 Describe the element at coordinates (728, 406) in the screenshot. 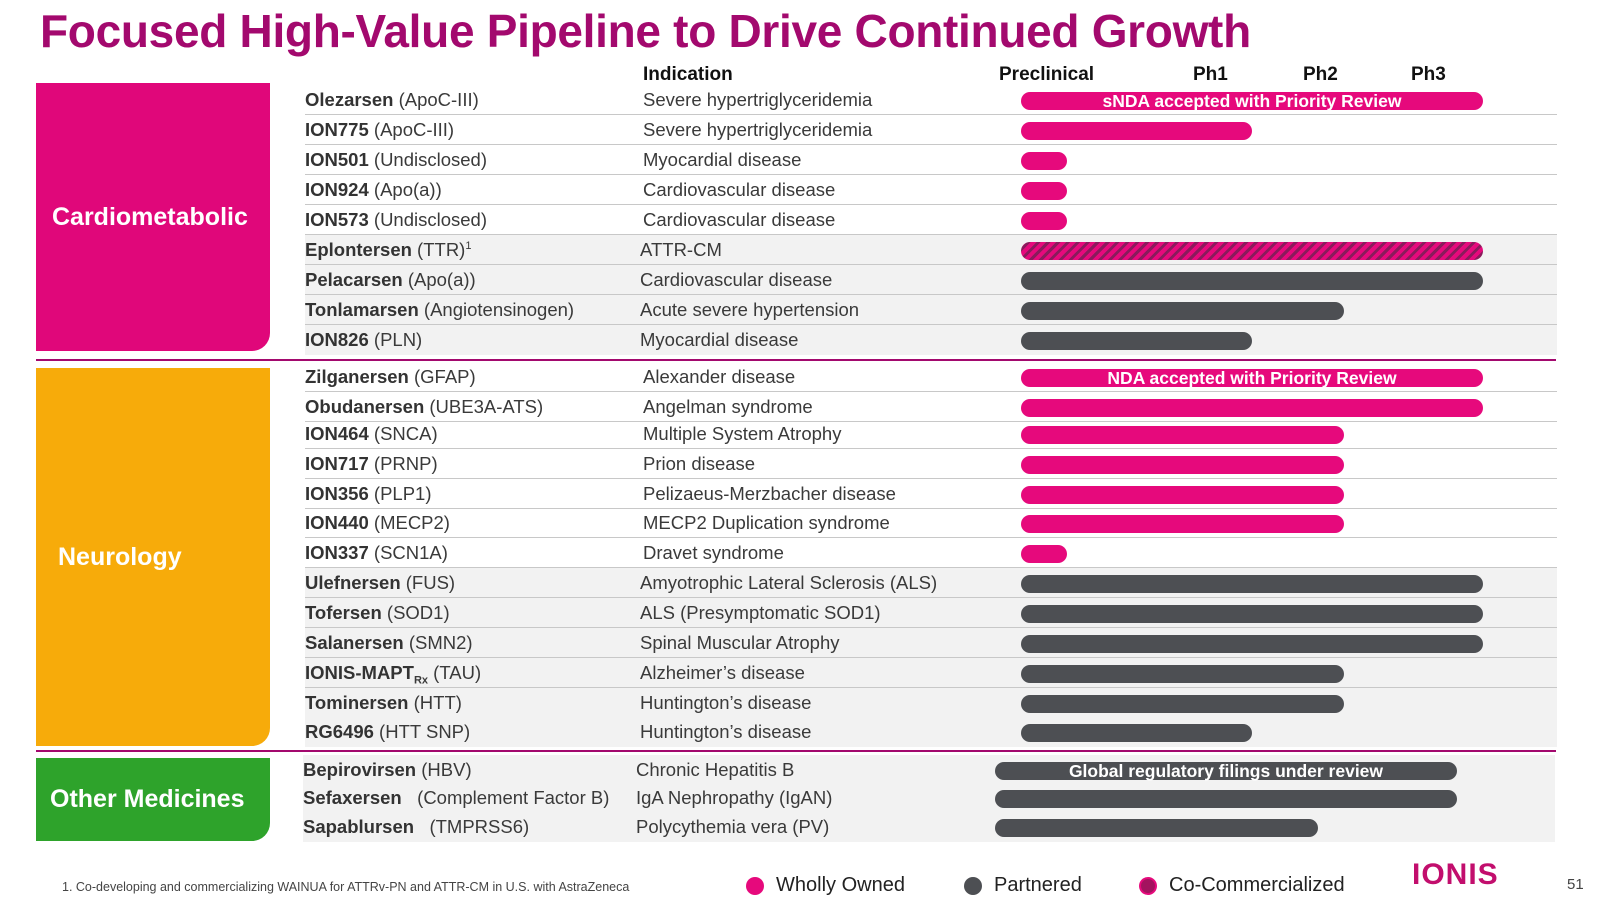

I see `indication: Angelman syndrome` at that location.